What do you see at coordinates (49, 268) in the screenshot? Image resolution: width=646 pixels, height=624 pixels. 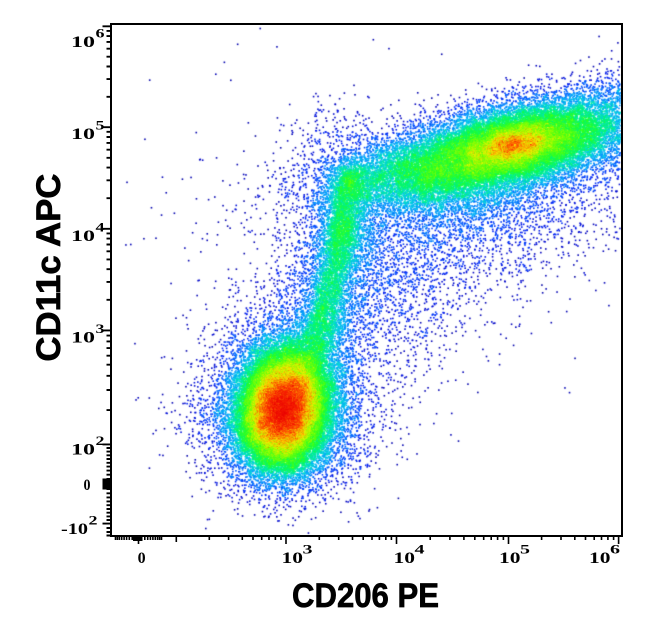 I see `svg-text: CD11c APC` at bounding box center [49, 268].